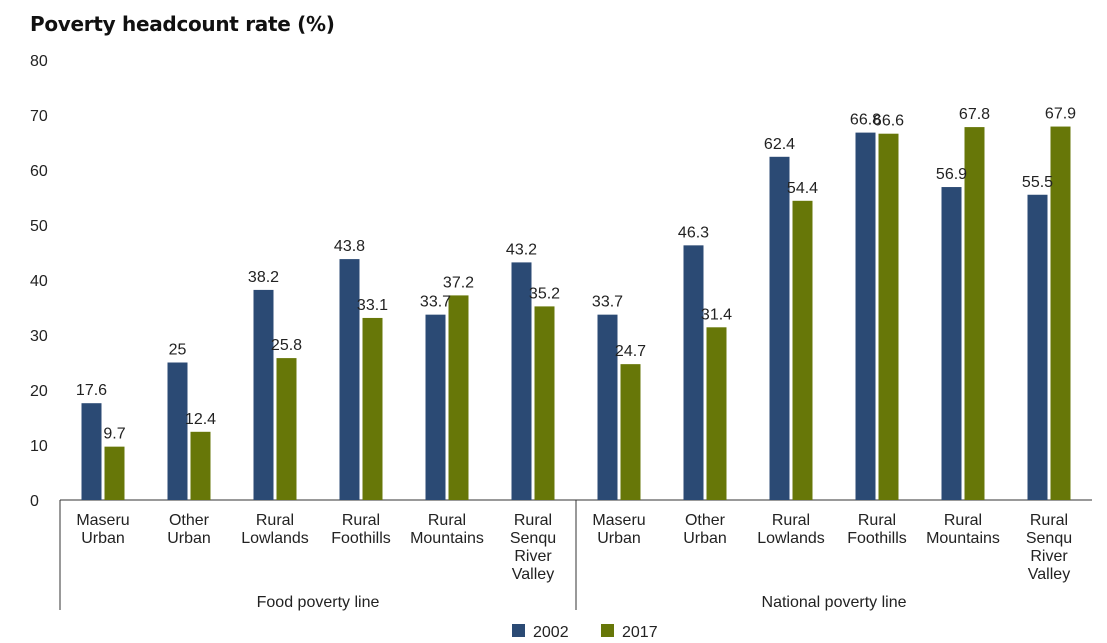  I want to click on group-labels: Food poverty line National poverty line, so click(582, 602).